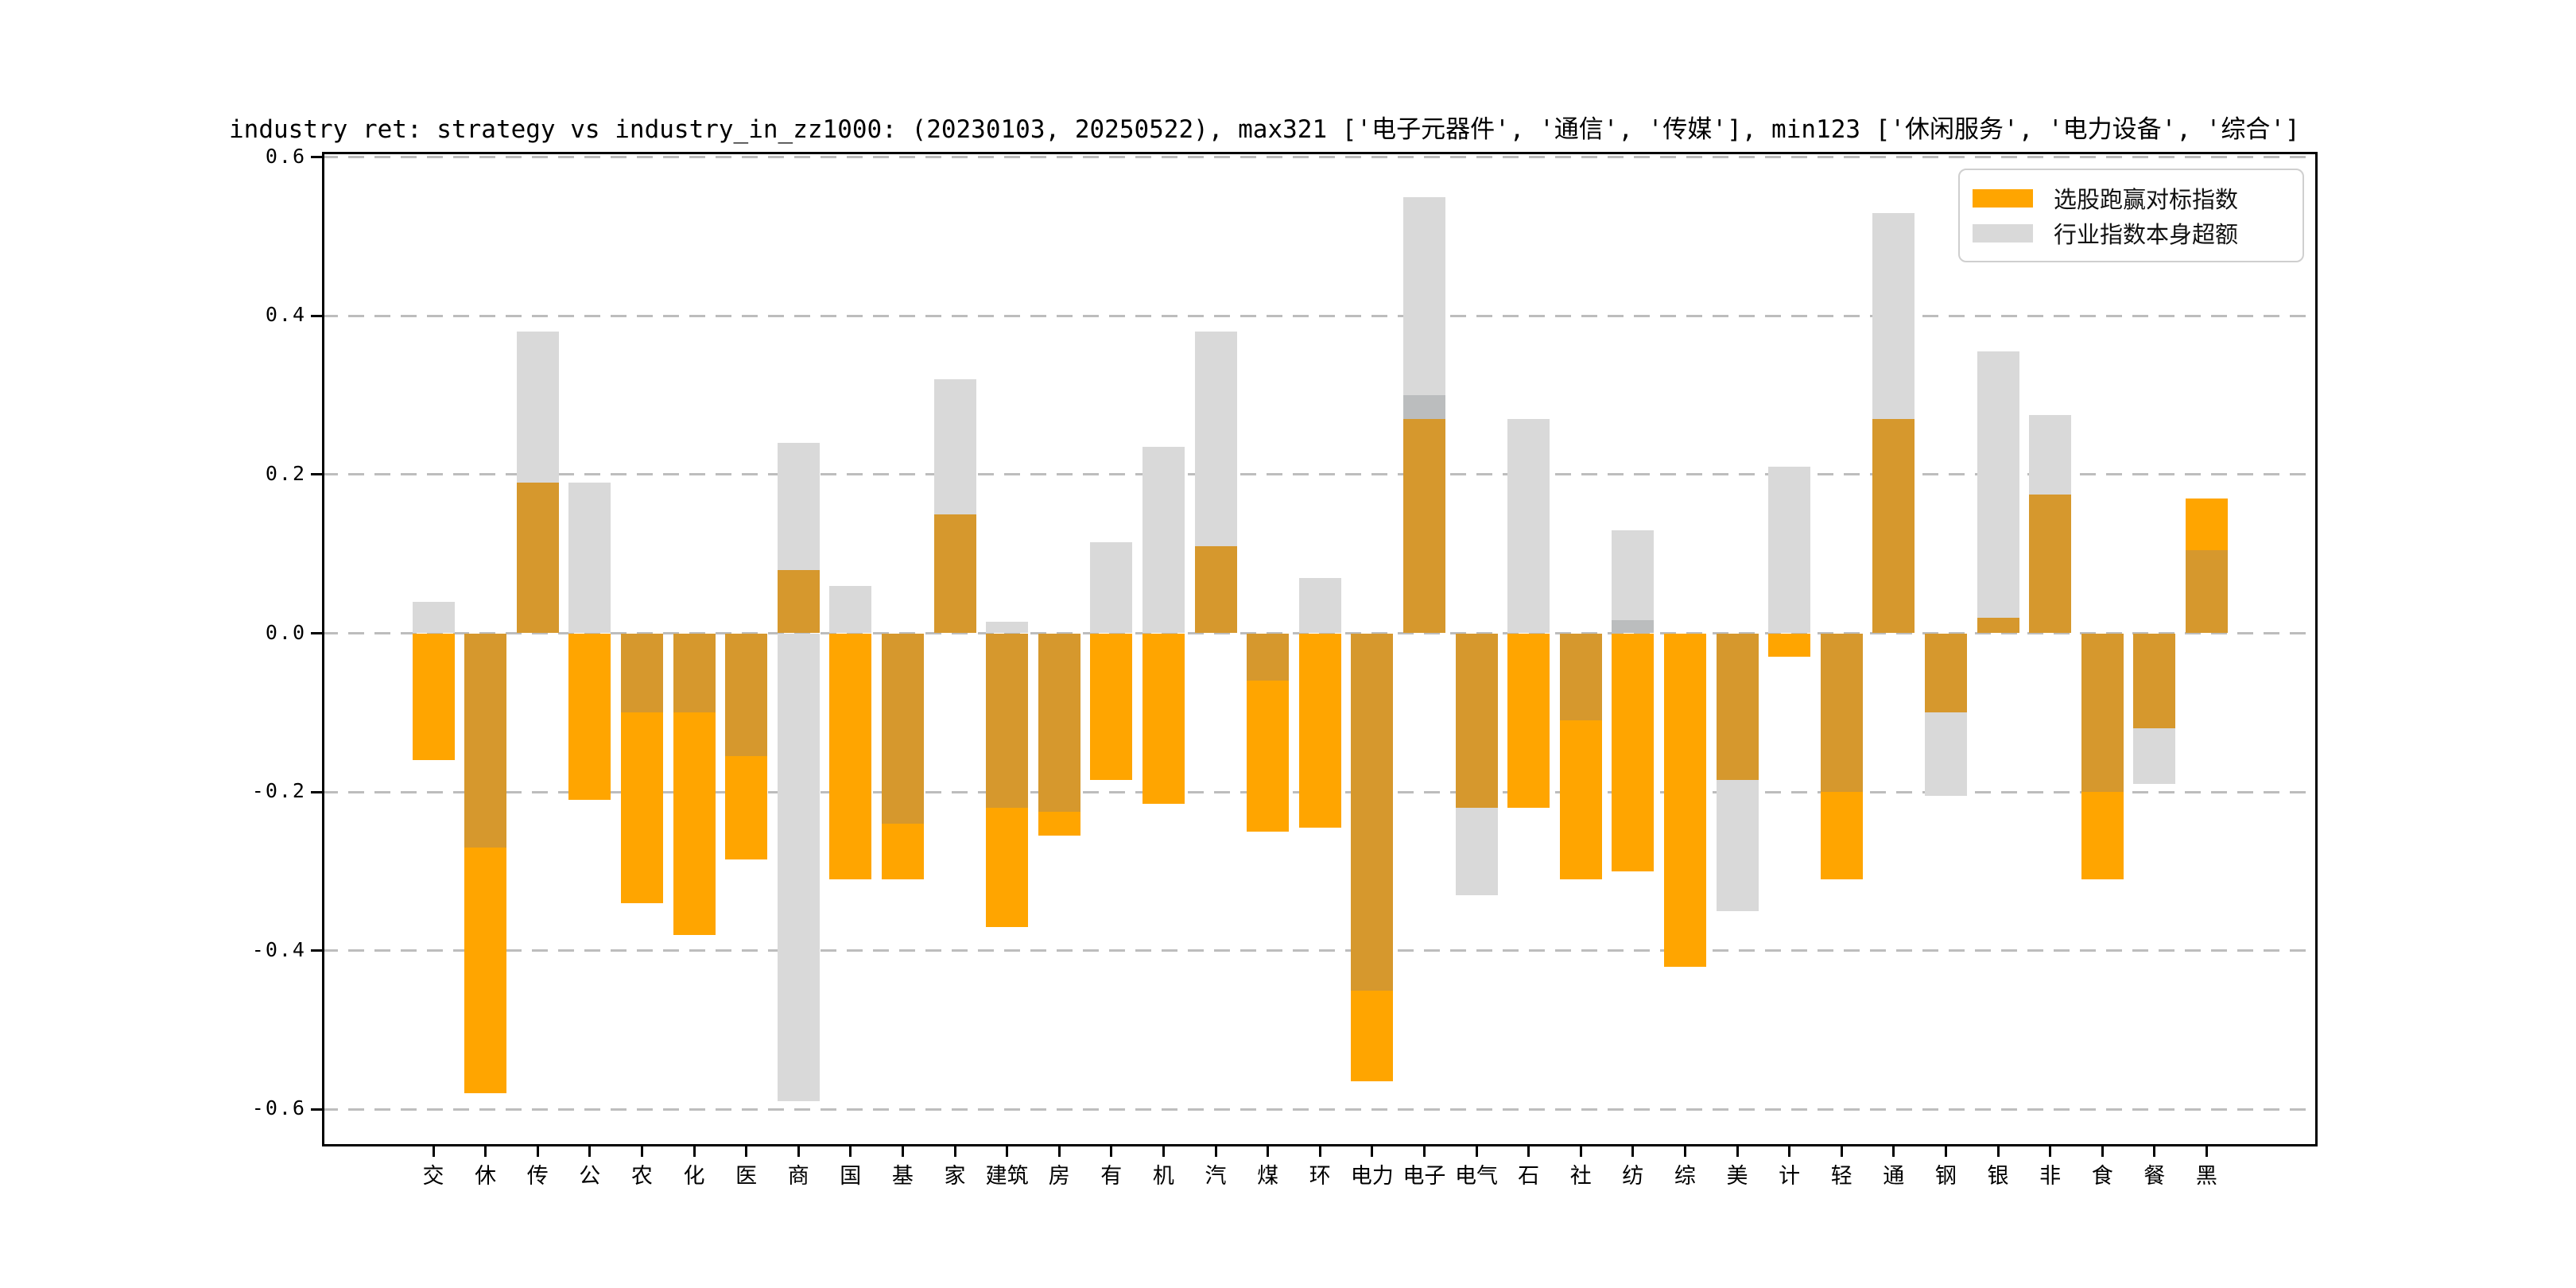 This screenshot has height=1288, width=2576. What do you see at coordinates (1268, 657) in the screenshot?
I see `bar-煤-neg` at bounding box center [1268, 657].